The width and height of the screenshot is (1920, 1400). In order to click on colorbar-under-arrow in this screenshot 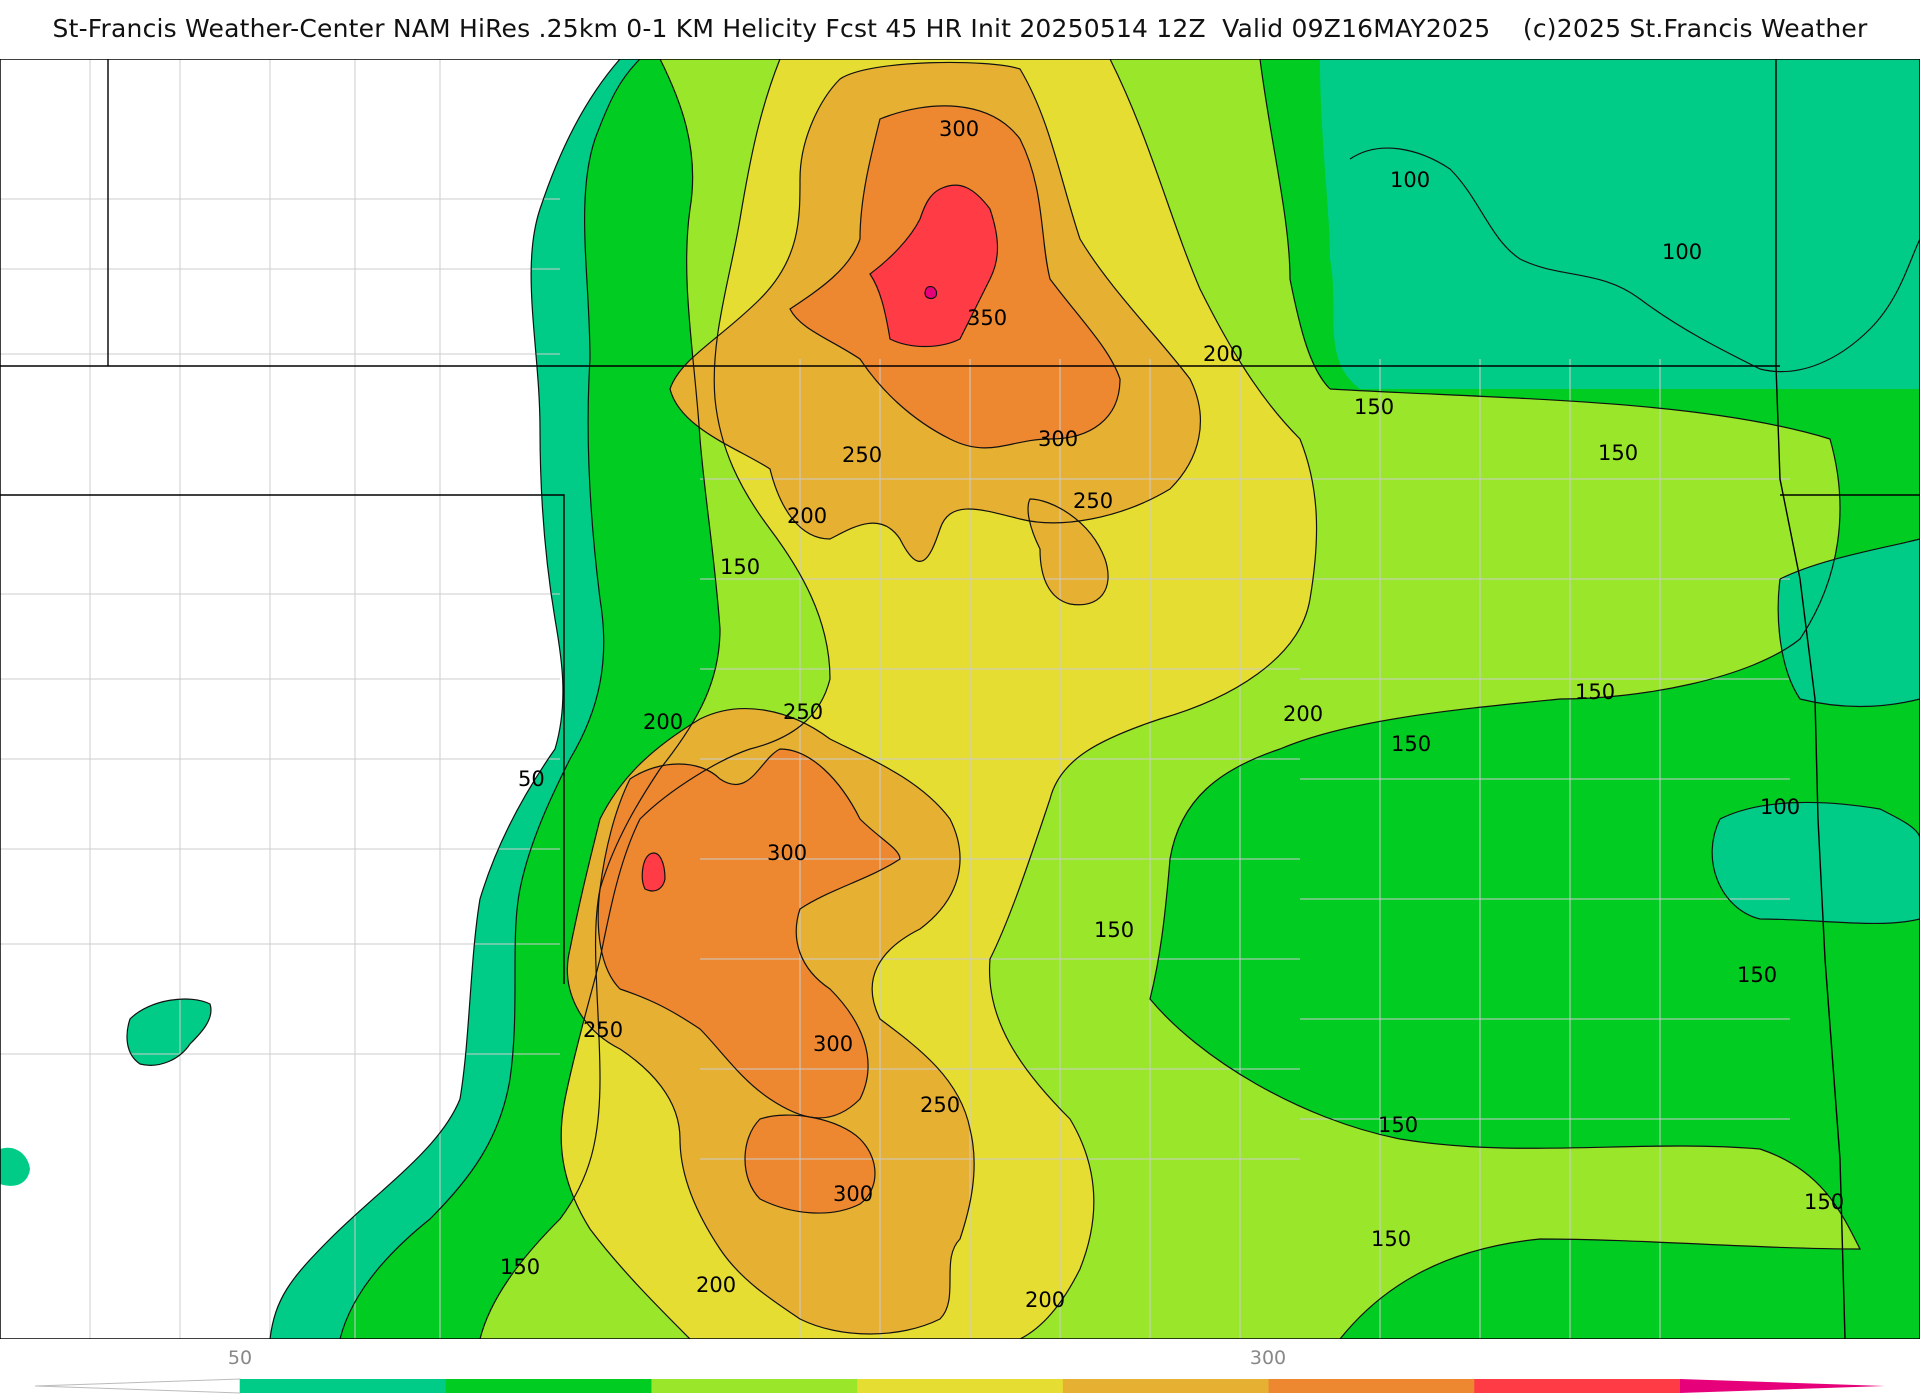, I will do `click(137, 1386)`.